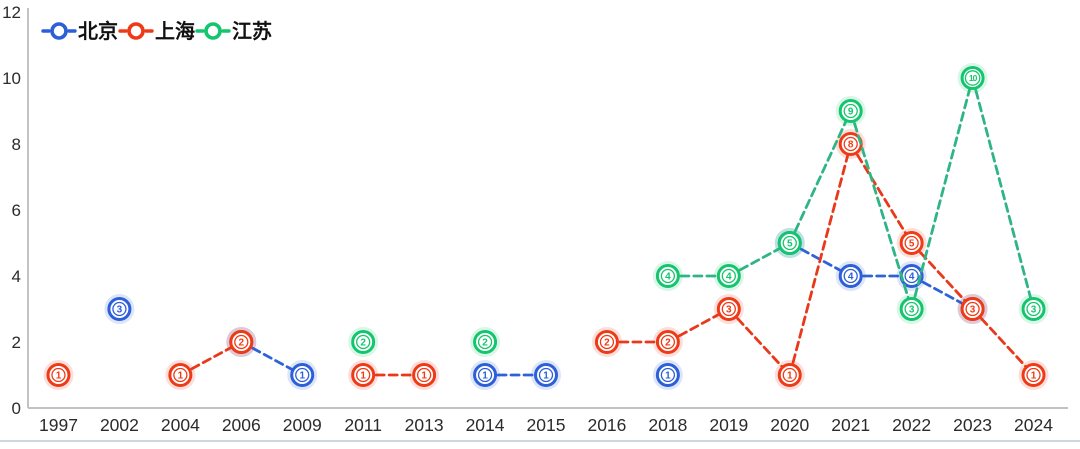 Image resolution: width=1080 pixels, height=449 pixels. I want to click on data-point-jiangsu-2021: 9, so click(850, 111).